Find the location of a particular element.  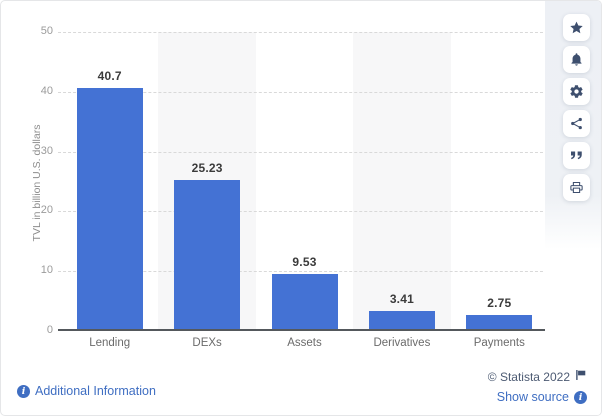

copyright-text: © Statista 2022 is located at coordinates (528, 377).